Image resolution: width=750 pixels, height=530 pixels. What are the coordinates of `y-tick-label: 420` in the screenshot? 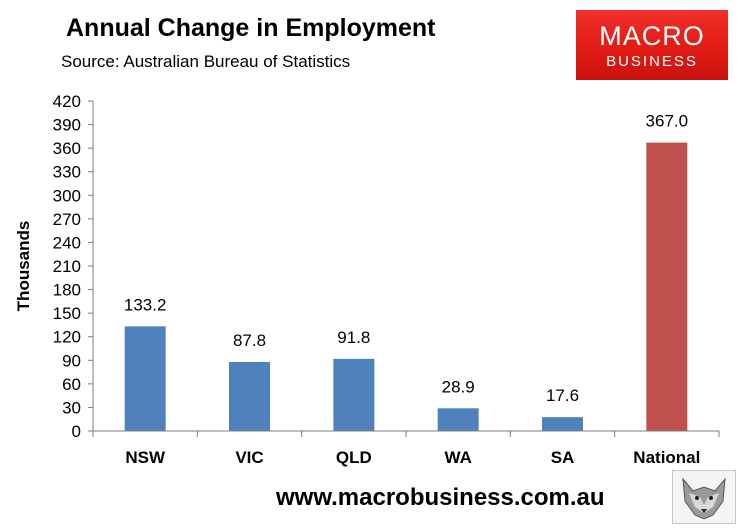 It's located at (67, 101).